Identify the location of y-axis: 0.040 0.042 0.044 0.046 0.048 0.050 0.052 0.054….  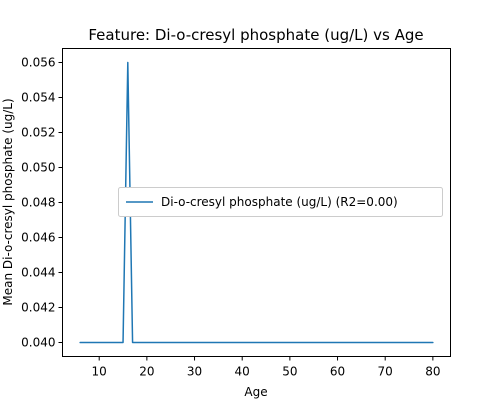
(42, 203).